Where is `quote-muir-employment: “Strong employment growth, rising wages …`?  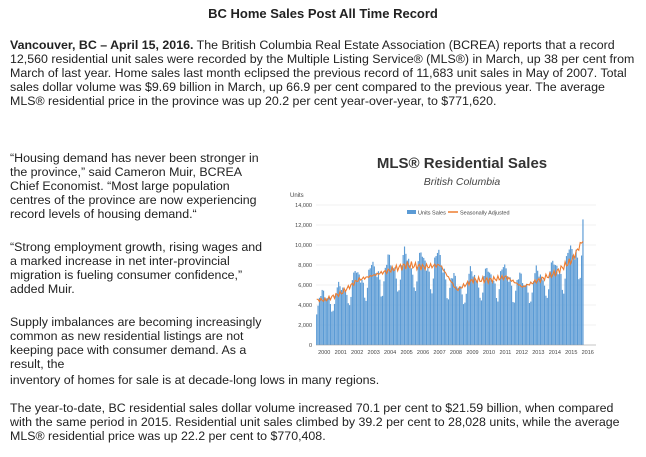
quote-muir-employment: “Strong employment growth, rising wages … is located at coordinates (136, 268).